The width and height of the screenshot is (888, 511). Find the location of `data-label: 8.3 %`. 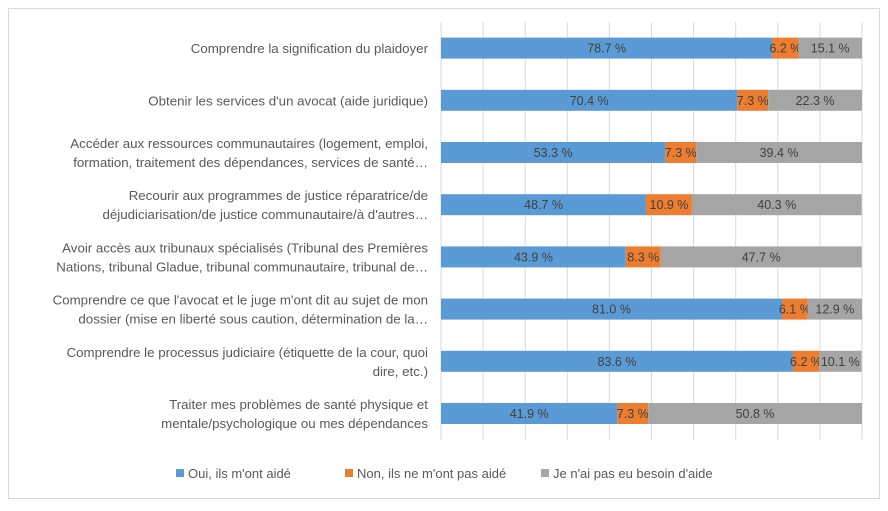

data-label: 8.3 % is located at coordinates (643, 257).